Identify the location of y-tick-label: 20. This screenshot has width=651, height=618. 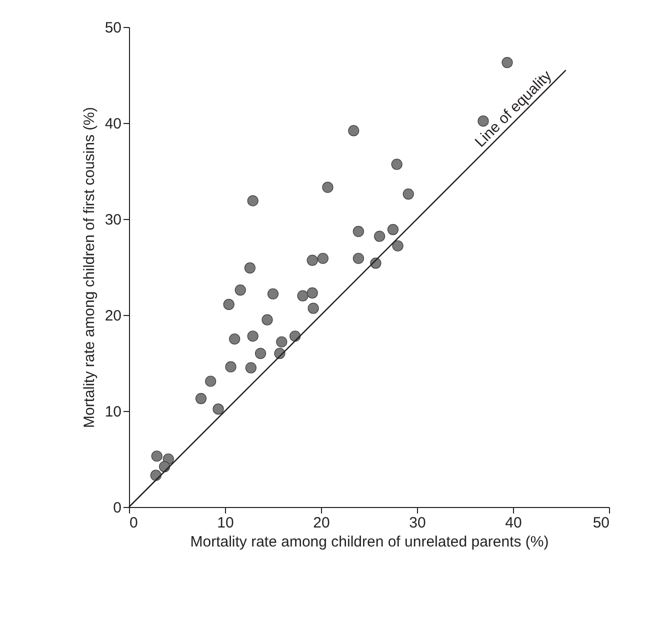
(113, 316).